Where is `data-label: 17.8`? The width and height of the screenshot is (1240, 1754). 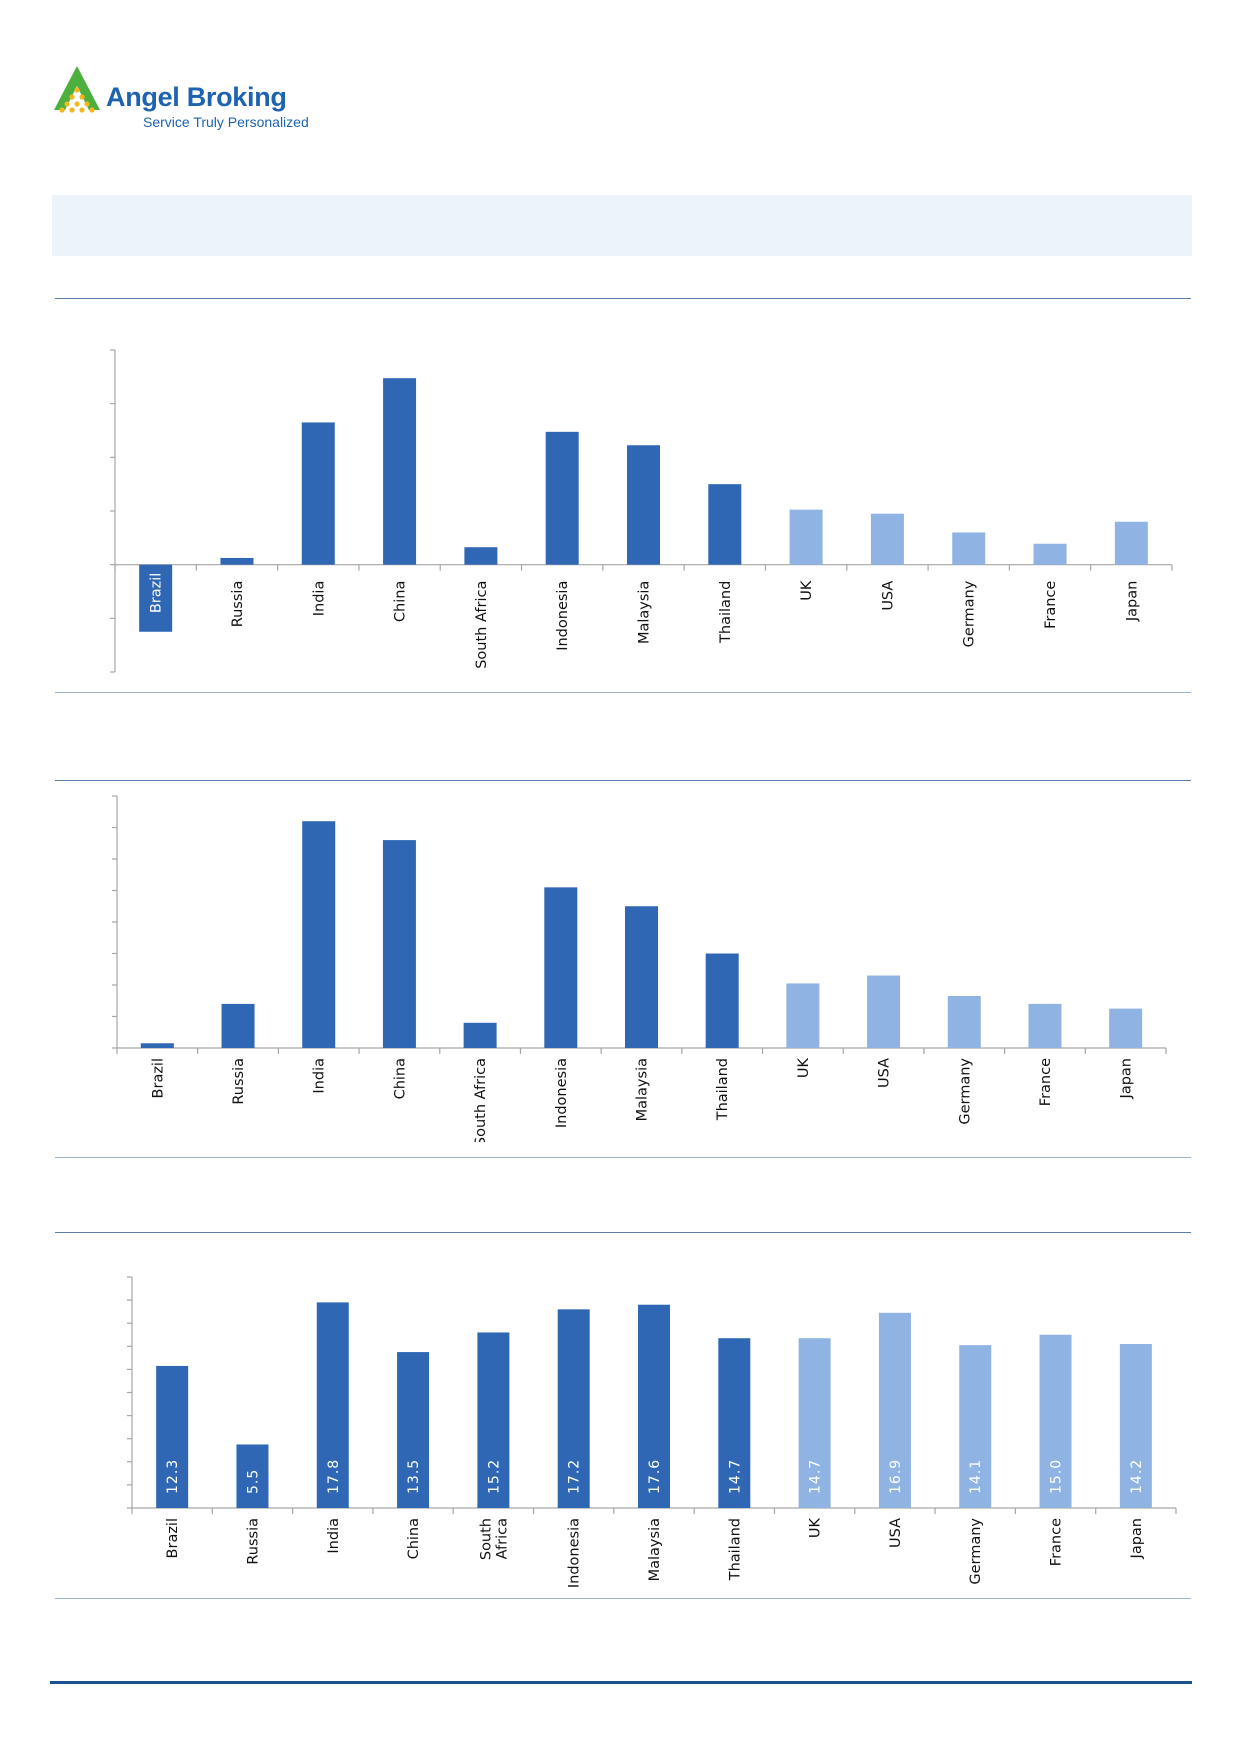
data-label: 17.8 is located at coordinates (334, 1476).